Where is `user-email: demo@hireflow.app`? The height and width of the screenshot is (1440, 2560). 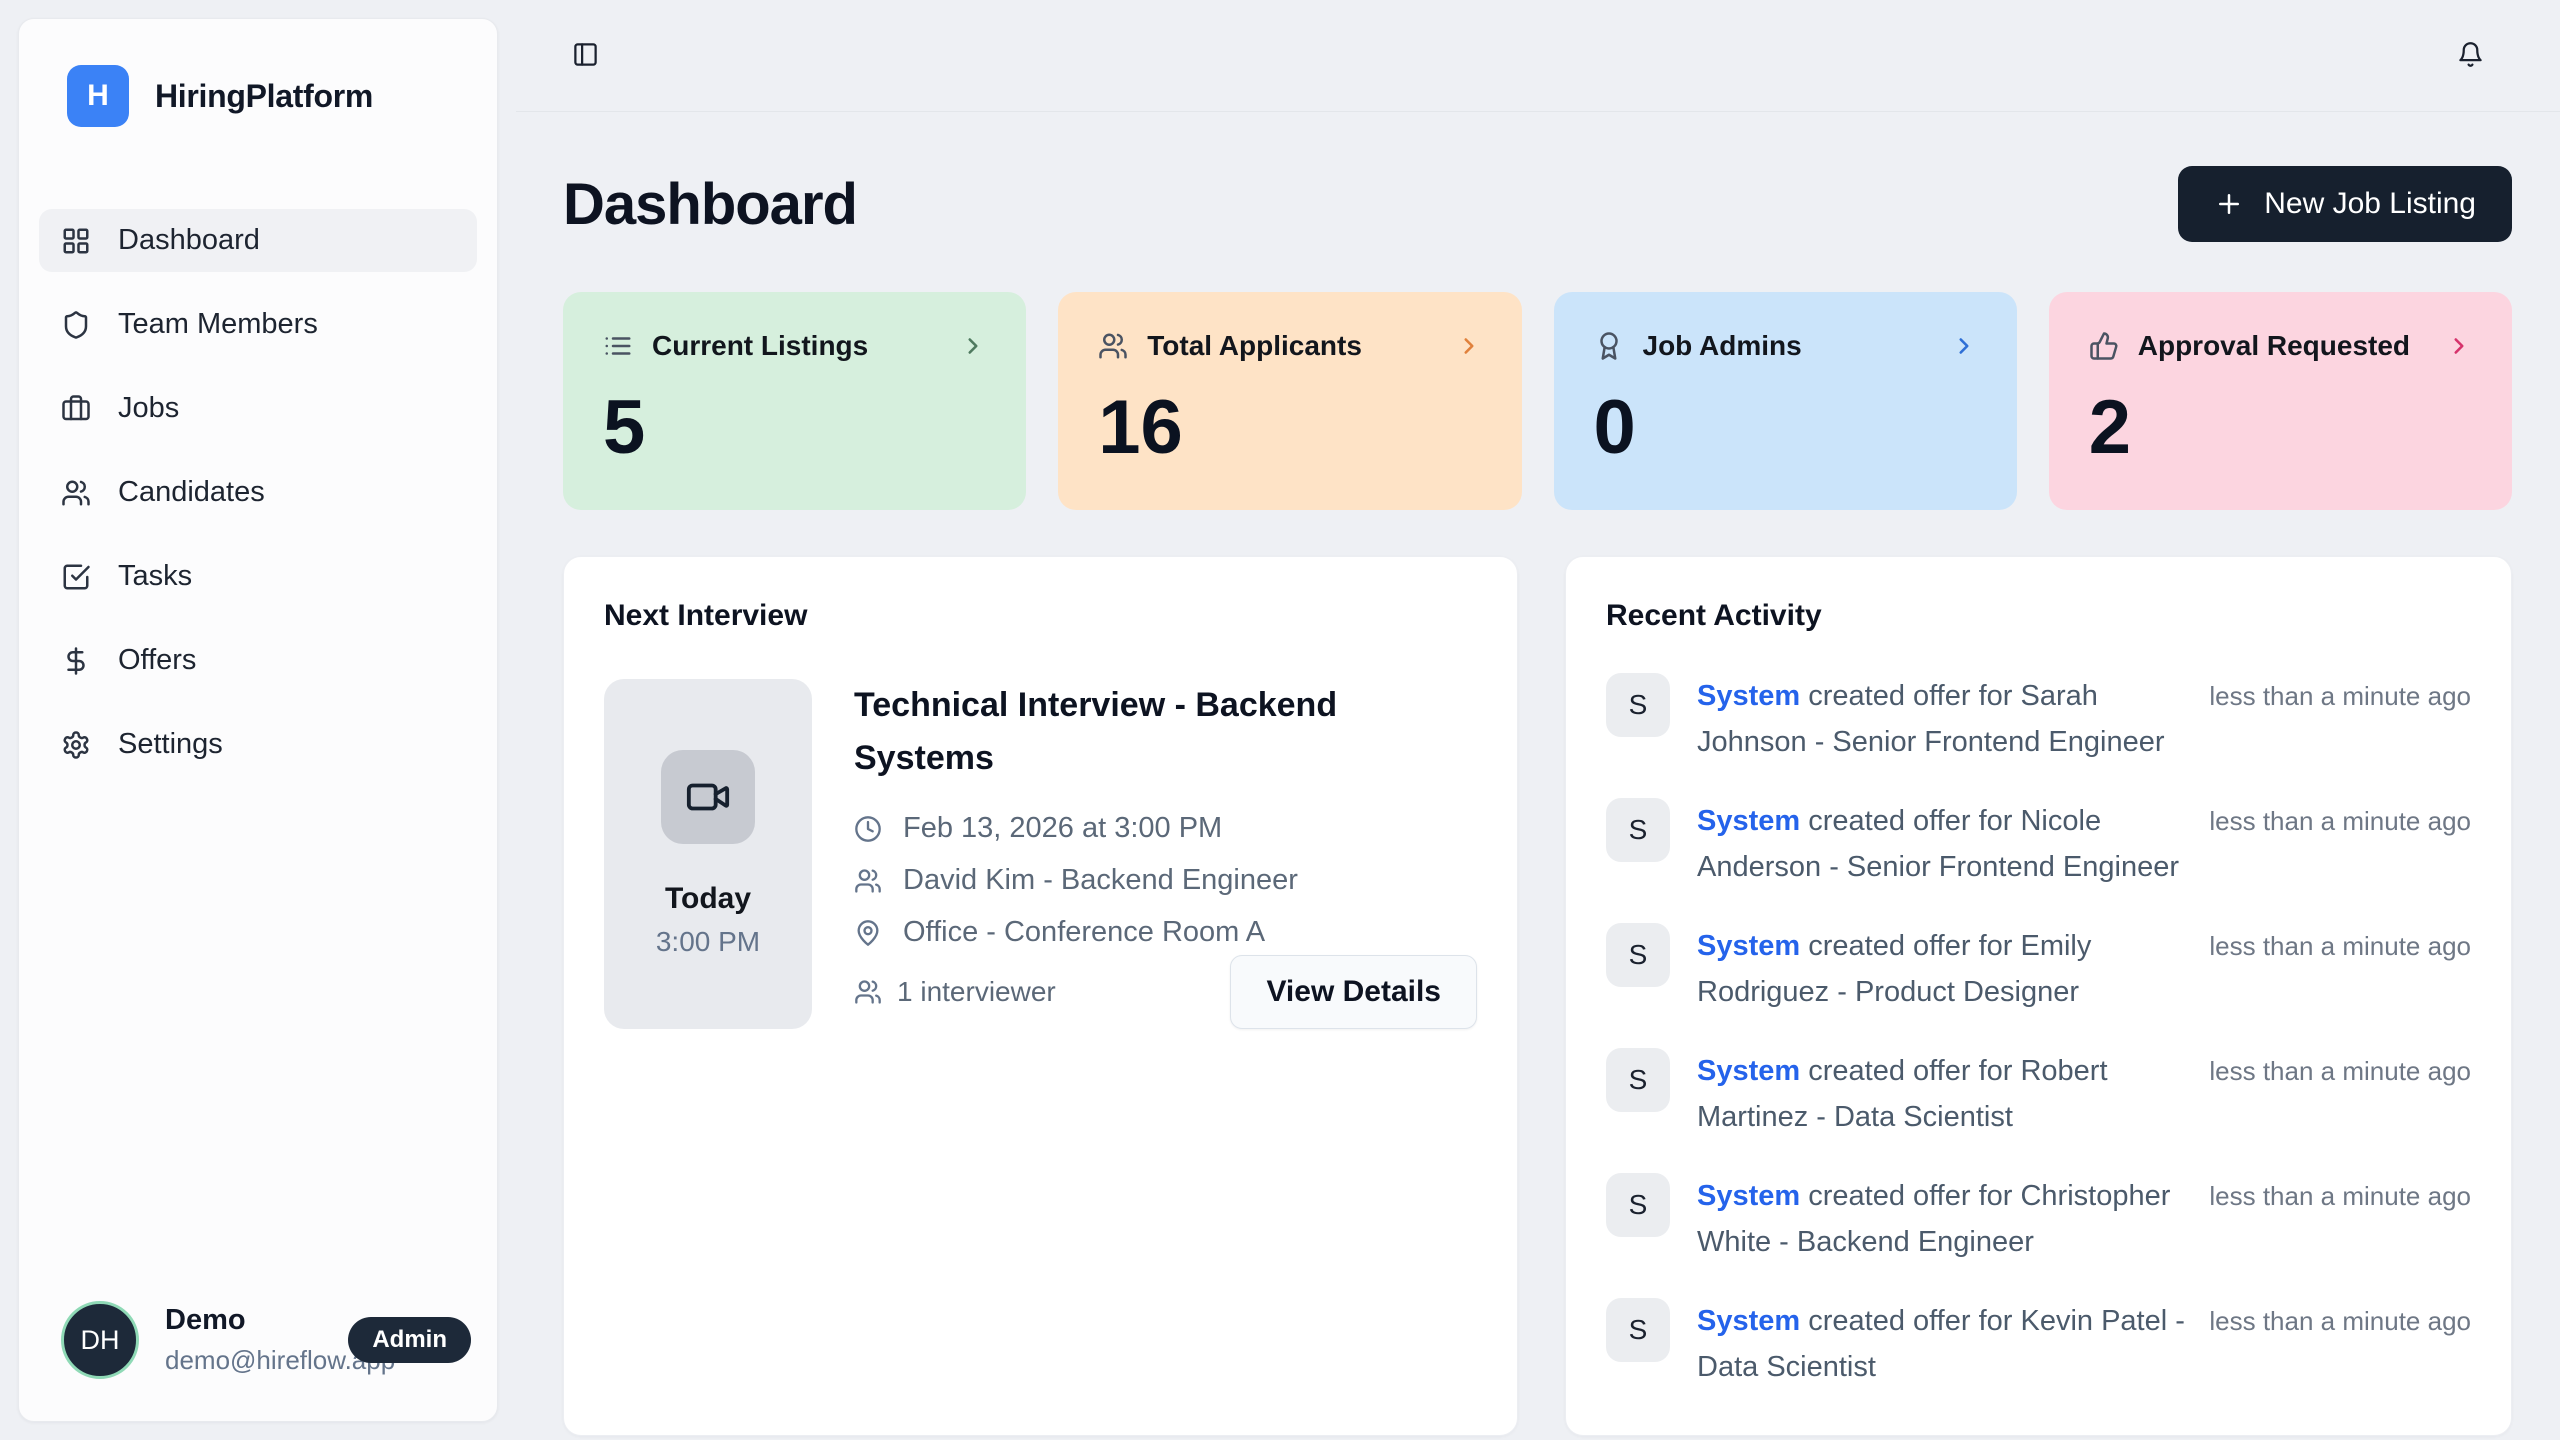
user-email: demo@hireflow.app is located at coordinates (280, 1360).